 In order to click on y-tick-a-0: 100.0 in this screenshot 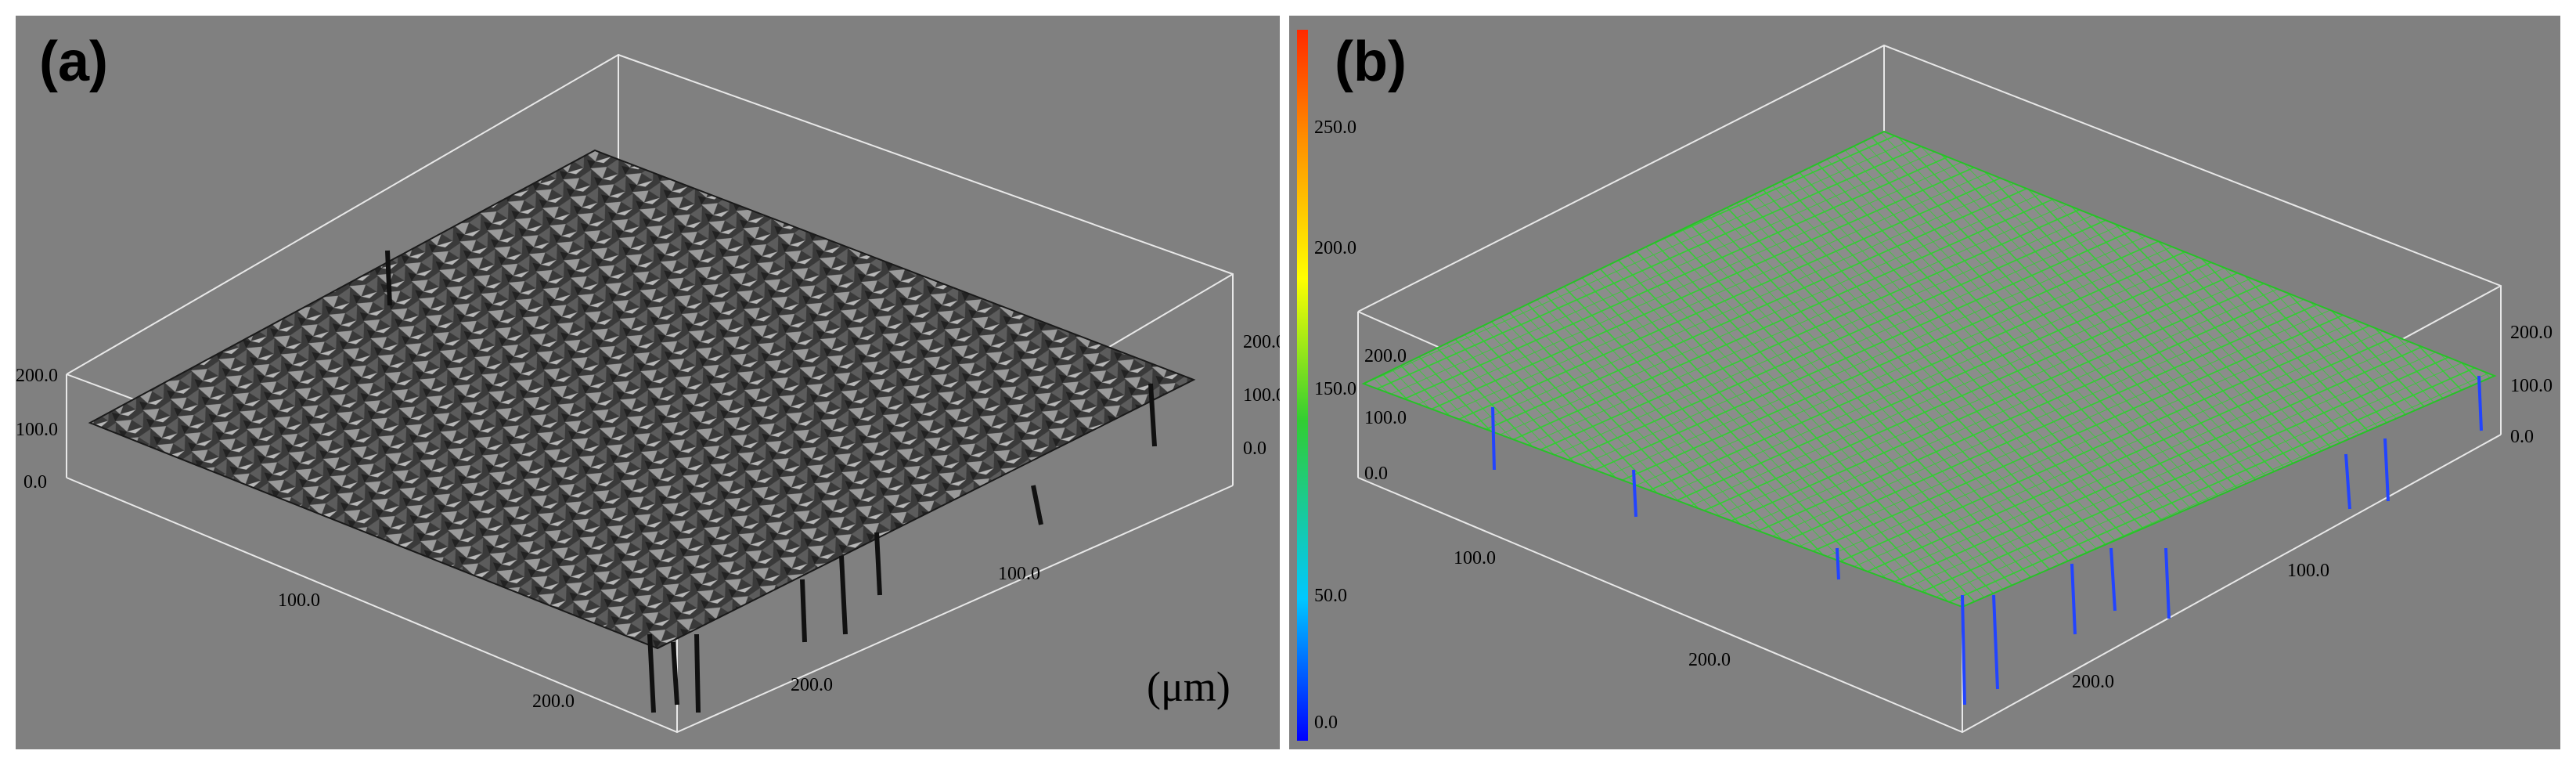, I will do `click(1019, 574)`.